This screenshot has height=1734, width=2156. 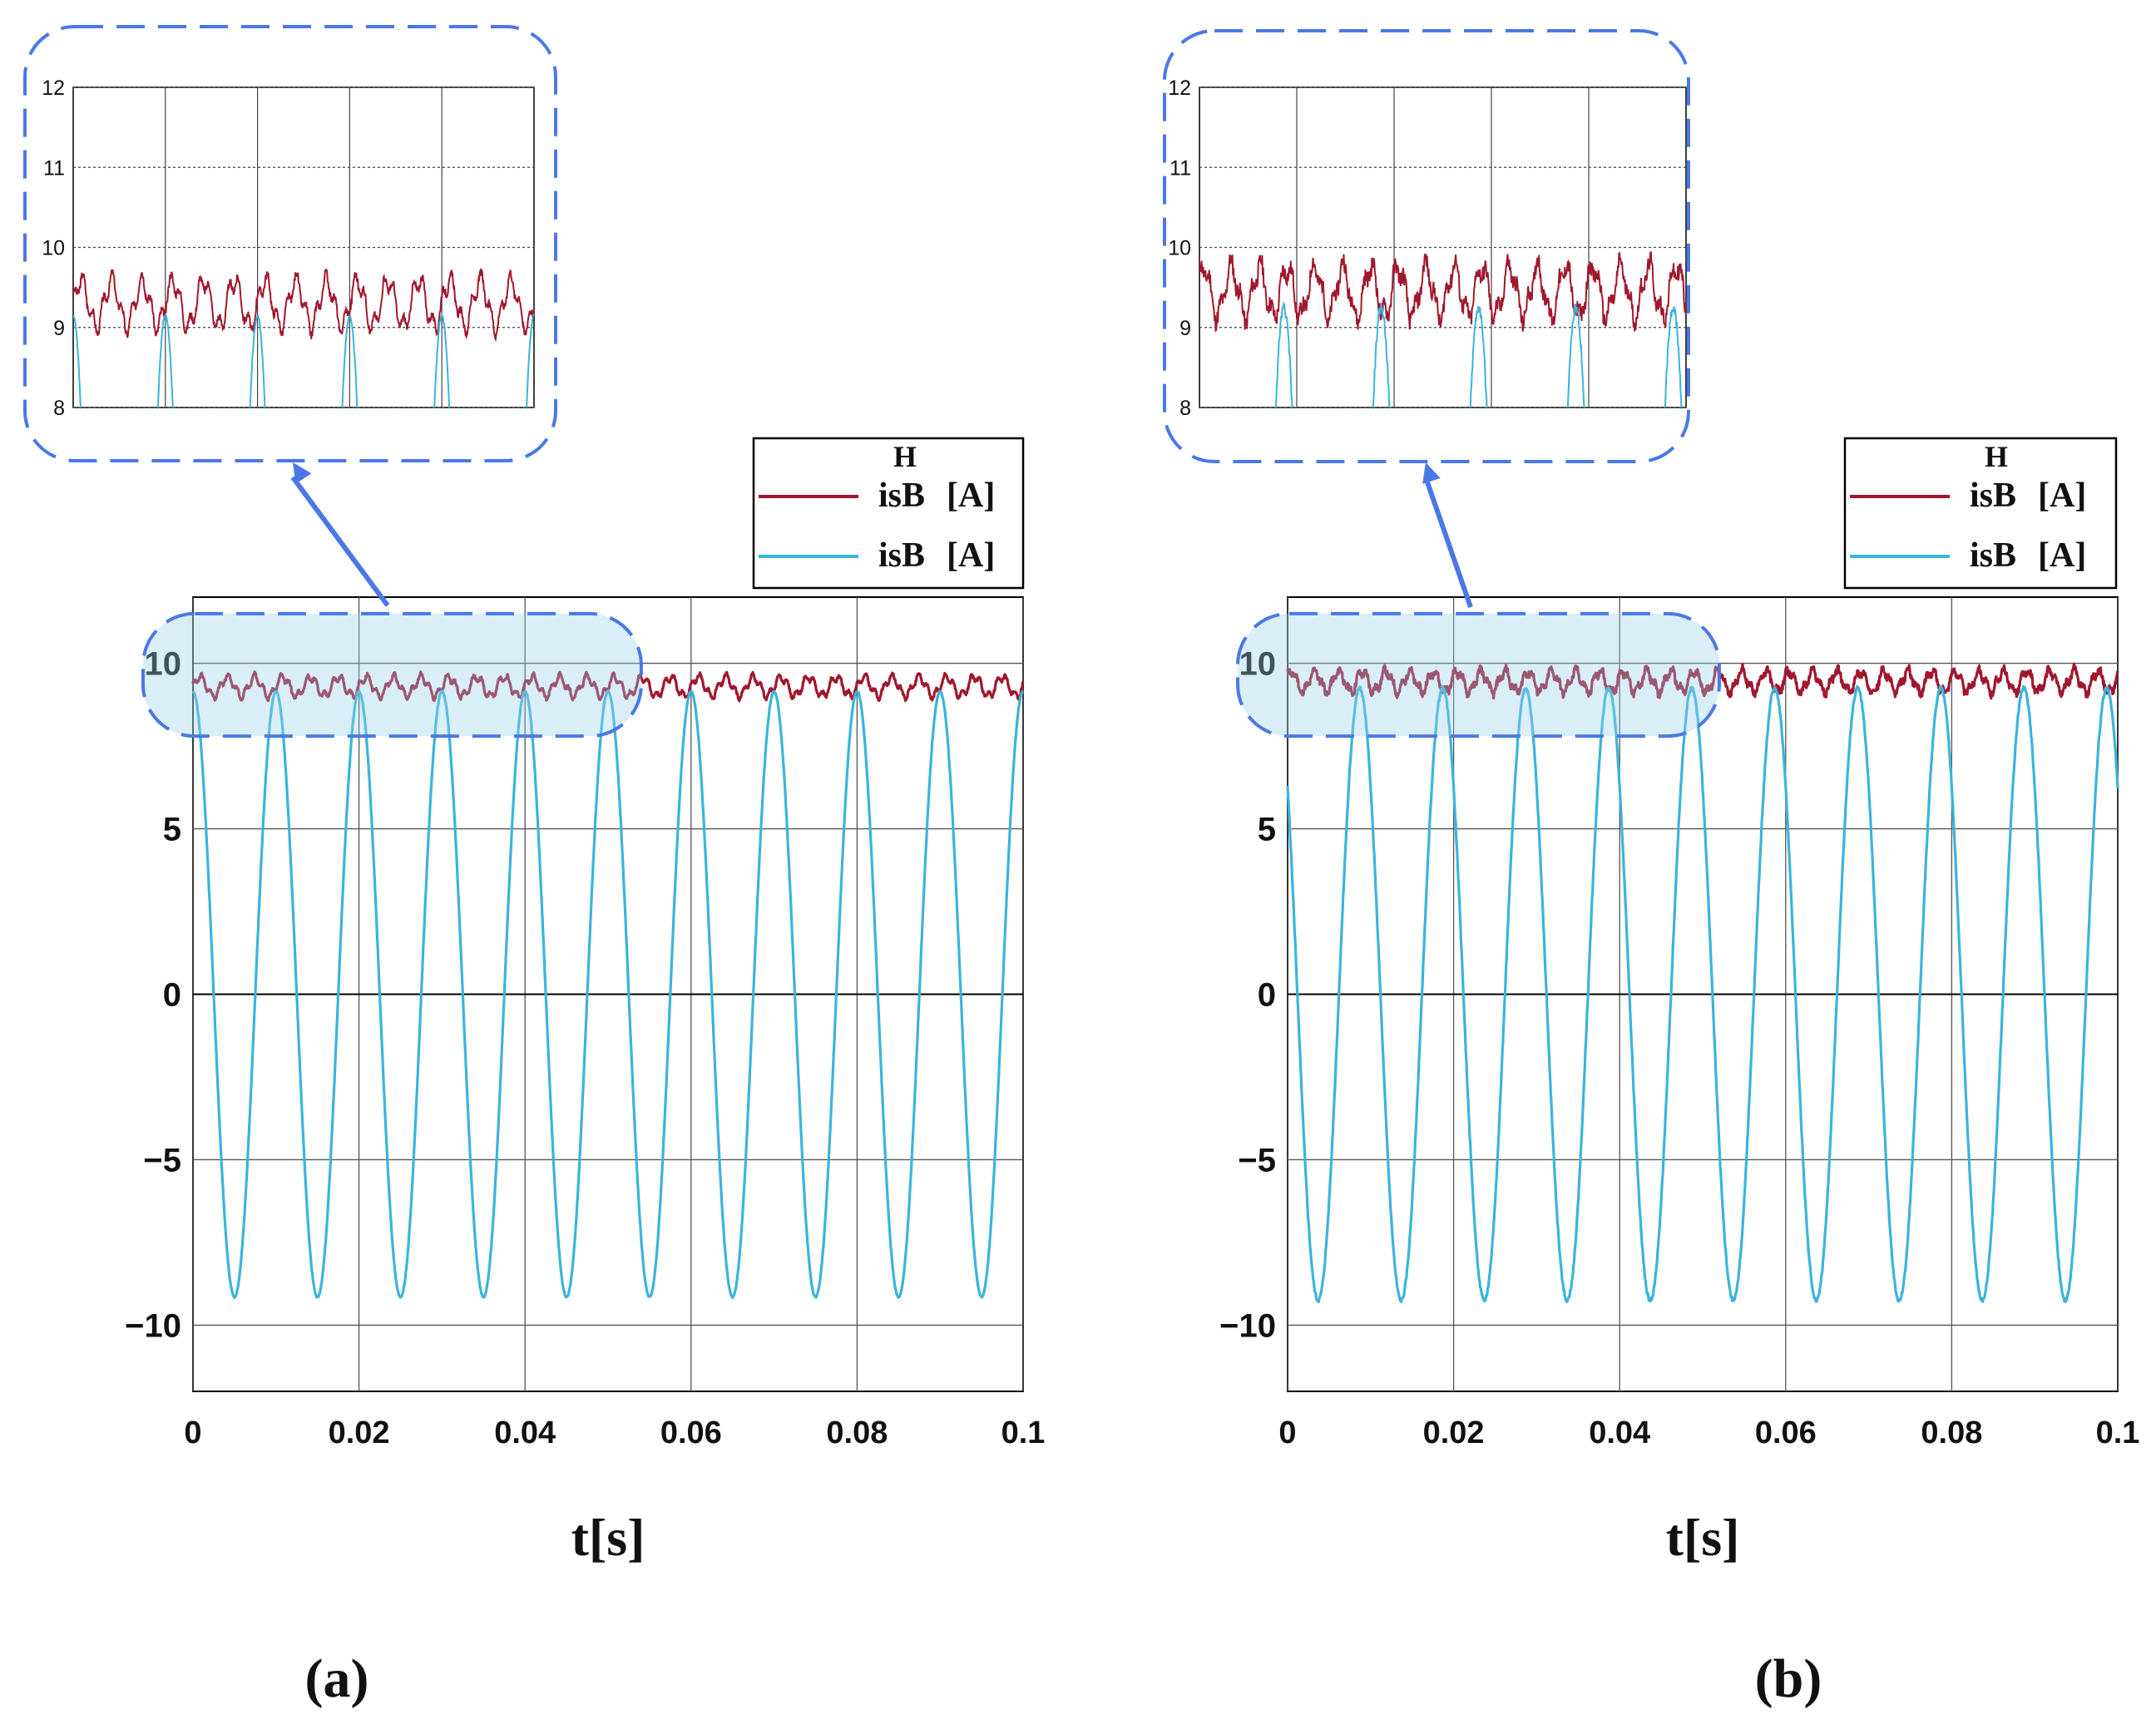 I want to click on panel-label: (a), so click(x=337, y=1678).